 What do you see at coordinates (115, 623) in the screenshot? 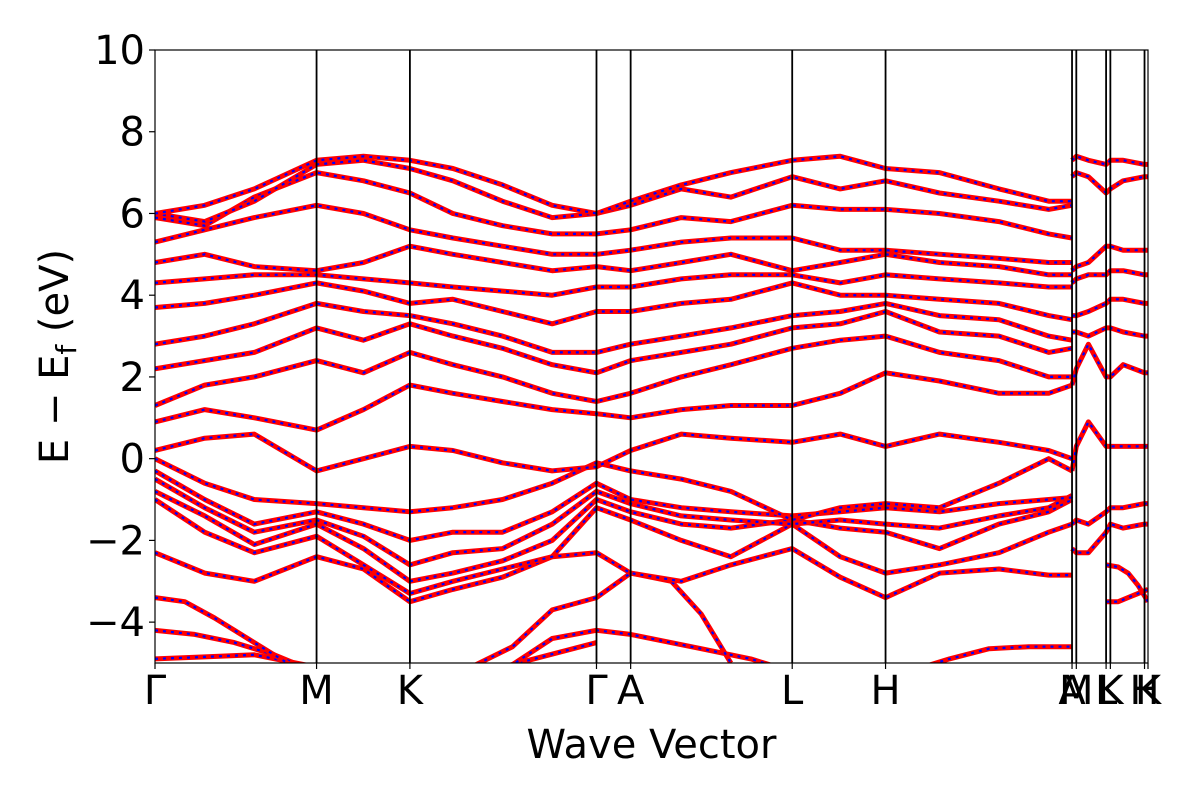
I see `y-tick-label-0: −4` at bounding box center [115, 623].